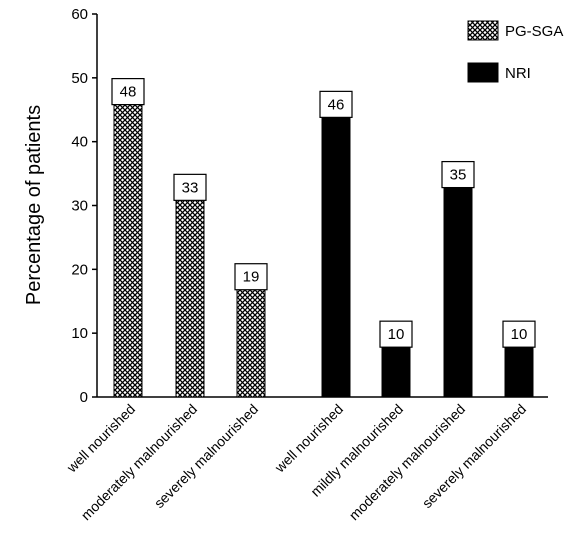 The height and width of the screenshot is (555, 568). I want to click on data-label: 33, so click(190, 187).